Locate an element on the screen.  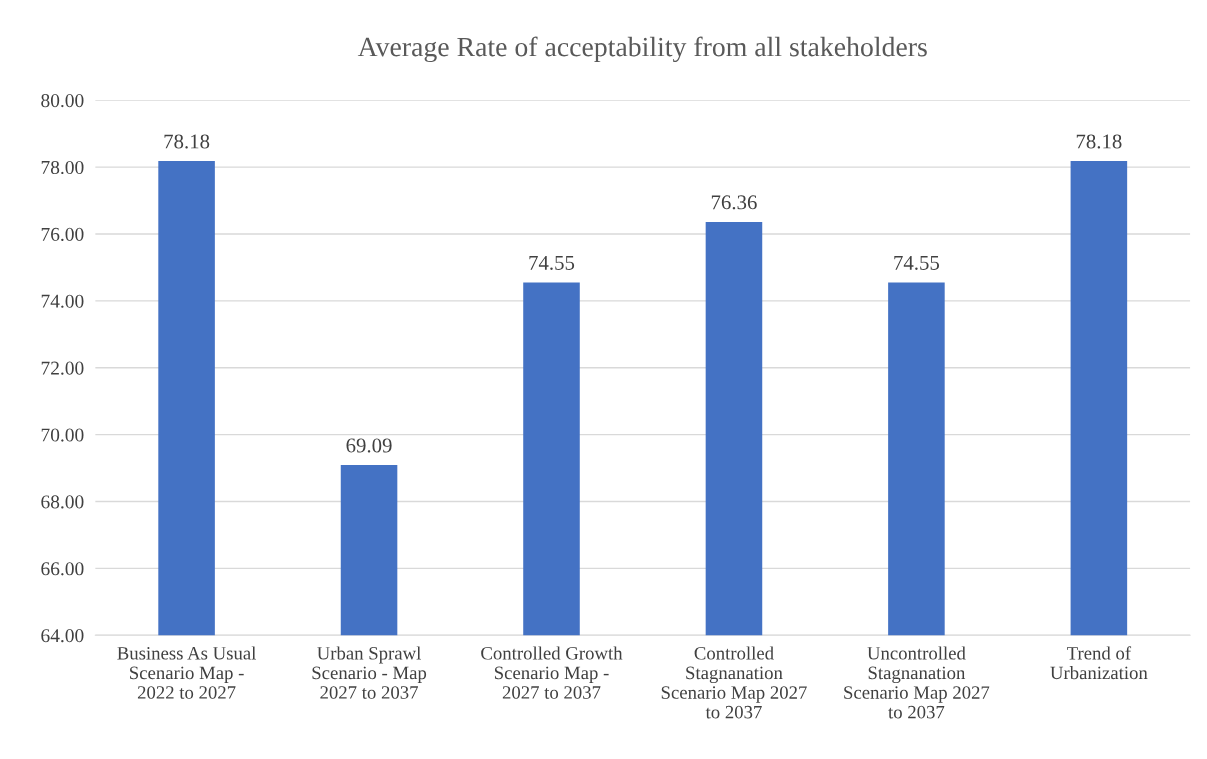
x-tick-label: Uncontrolled Stagnanation Scenario Map 2027 to 2037 is located at coordinates (917, 682).